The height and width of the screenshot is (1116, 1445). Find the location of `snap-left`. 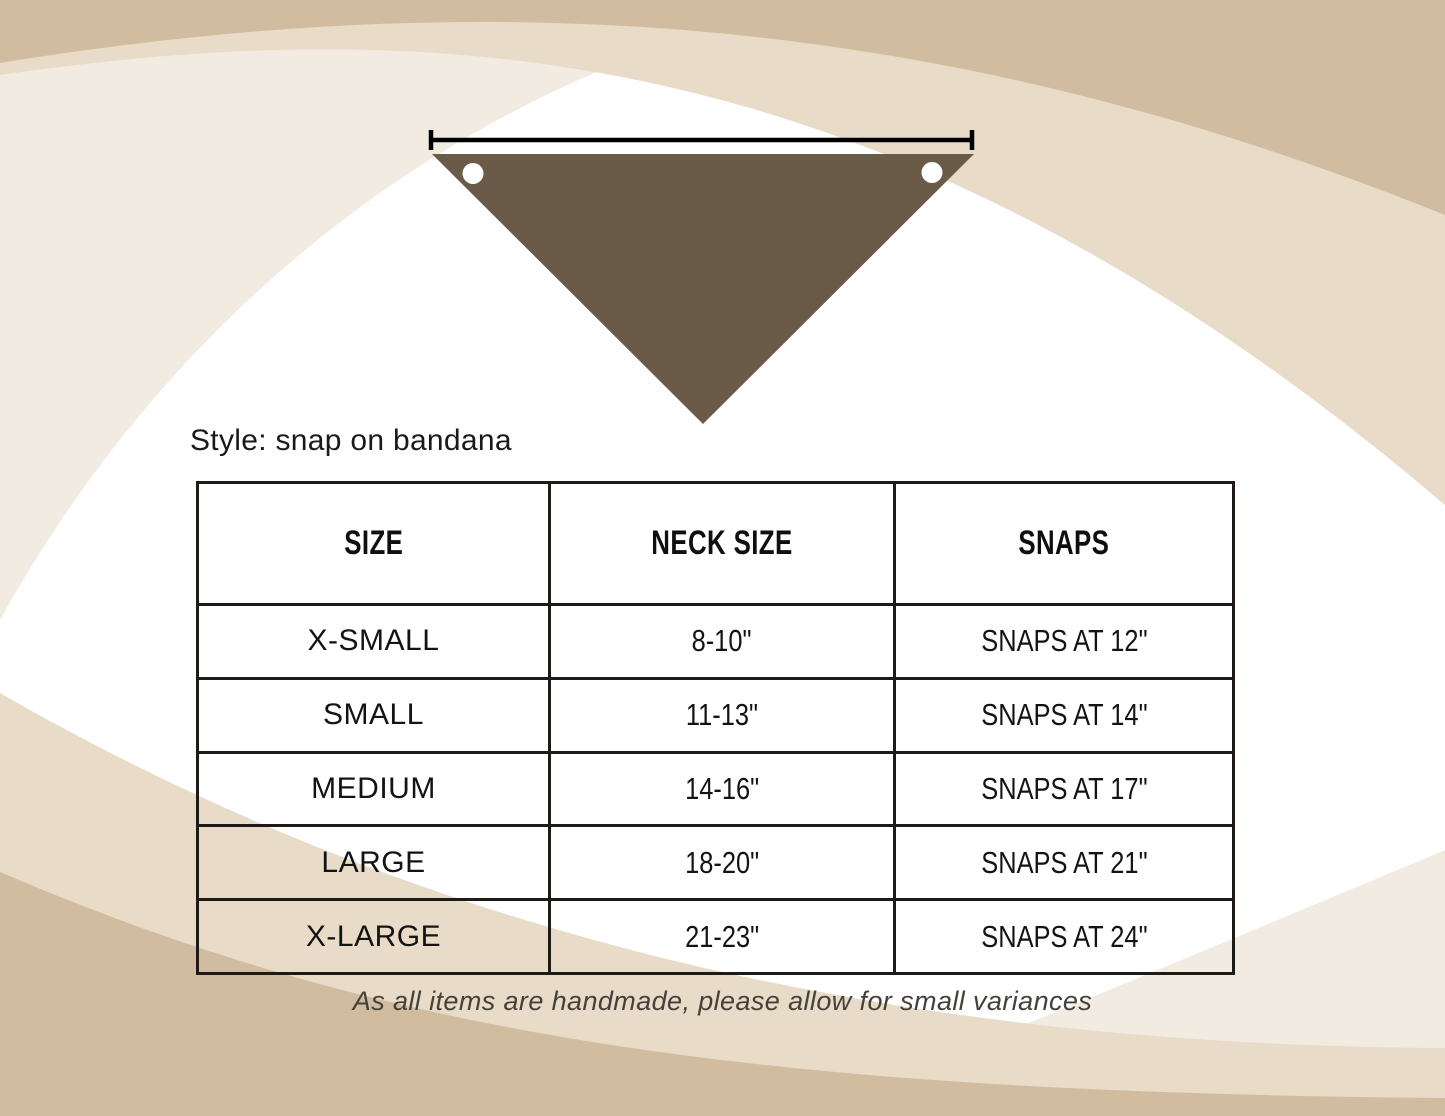

snap-left is located at coordinates (473, 173).